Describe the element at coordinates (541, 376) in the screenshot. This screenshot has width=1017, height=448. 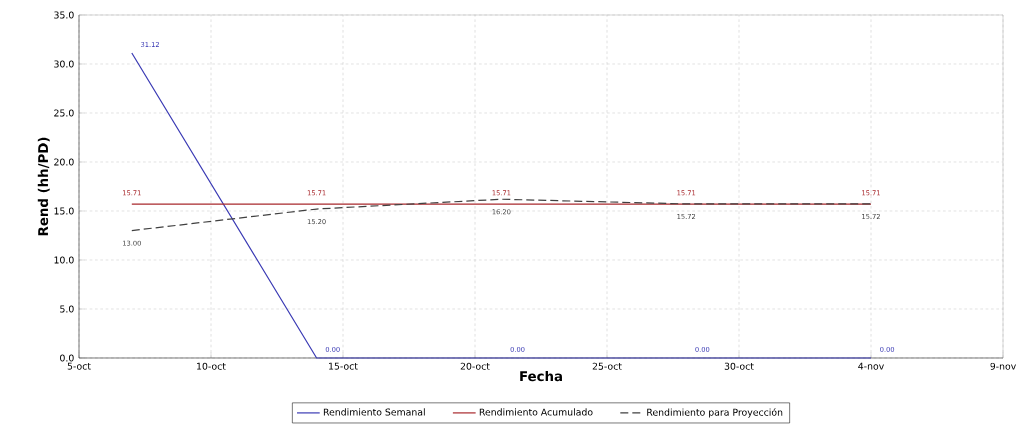
I see `x-axis-title: Fecha` at that location.